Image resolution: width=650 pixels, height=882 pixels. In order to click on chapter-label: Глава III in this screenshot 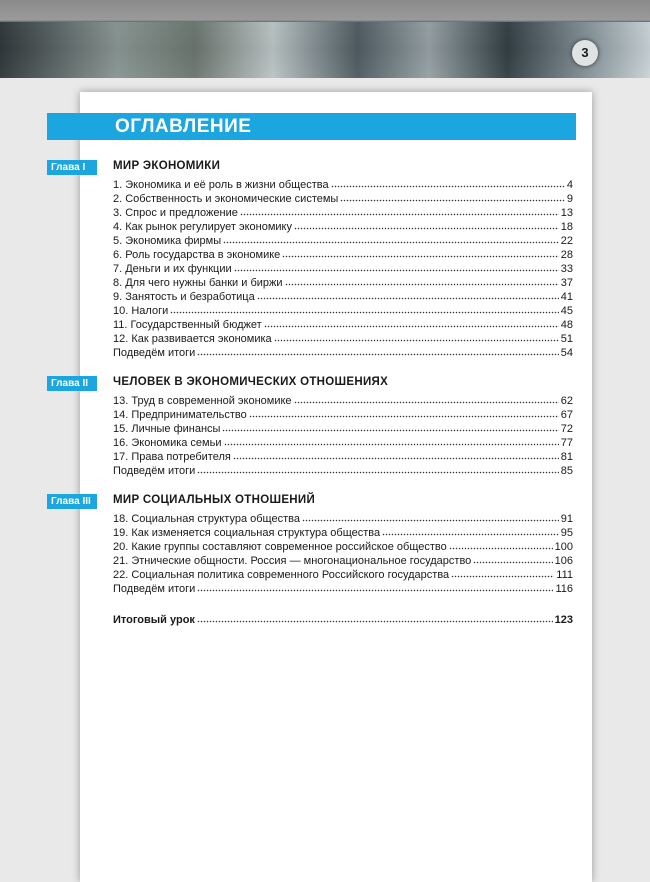, I will do `click(72, 501)`.